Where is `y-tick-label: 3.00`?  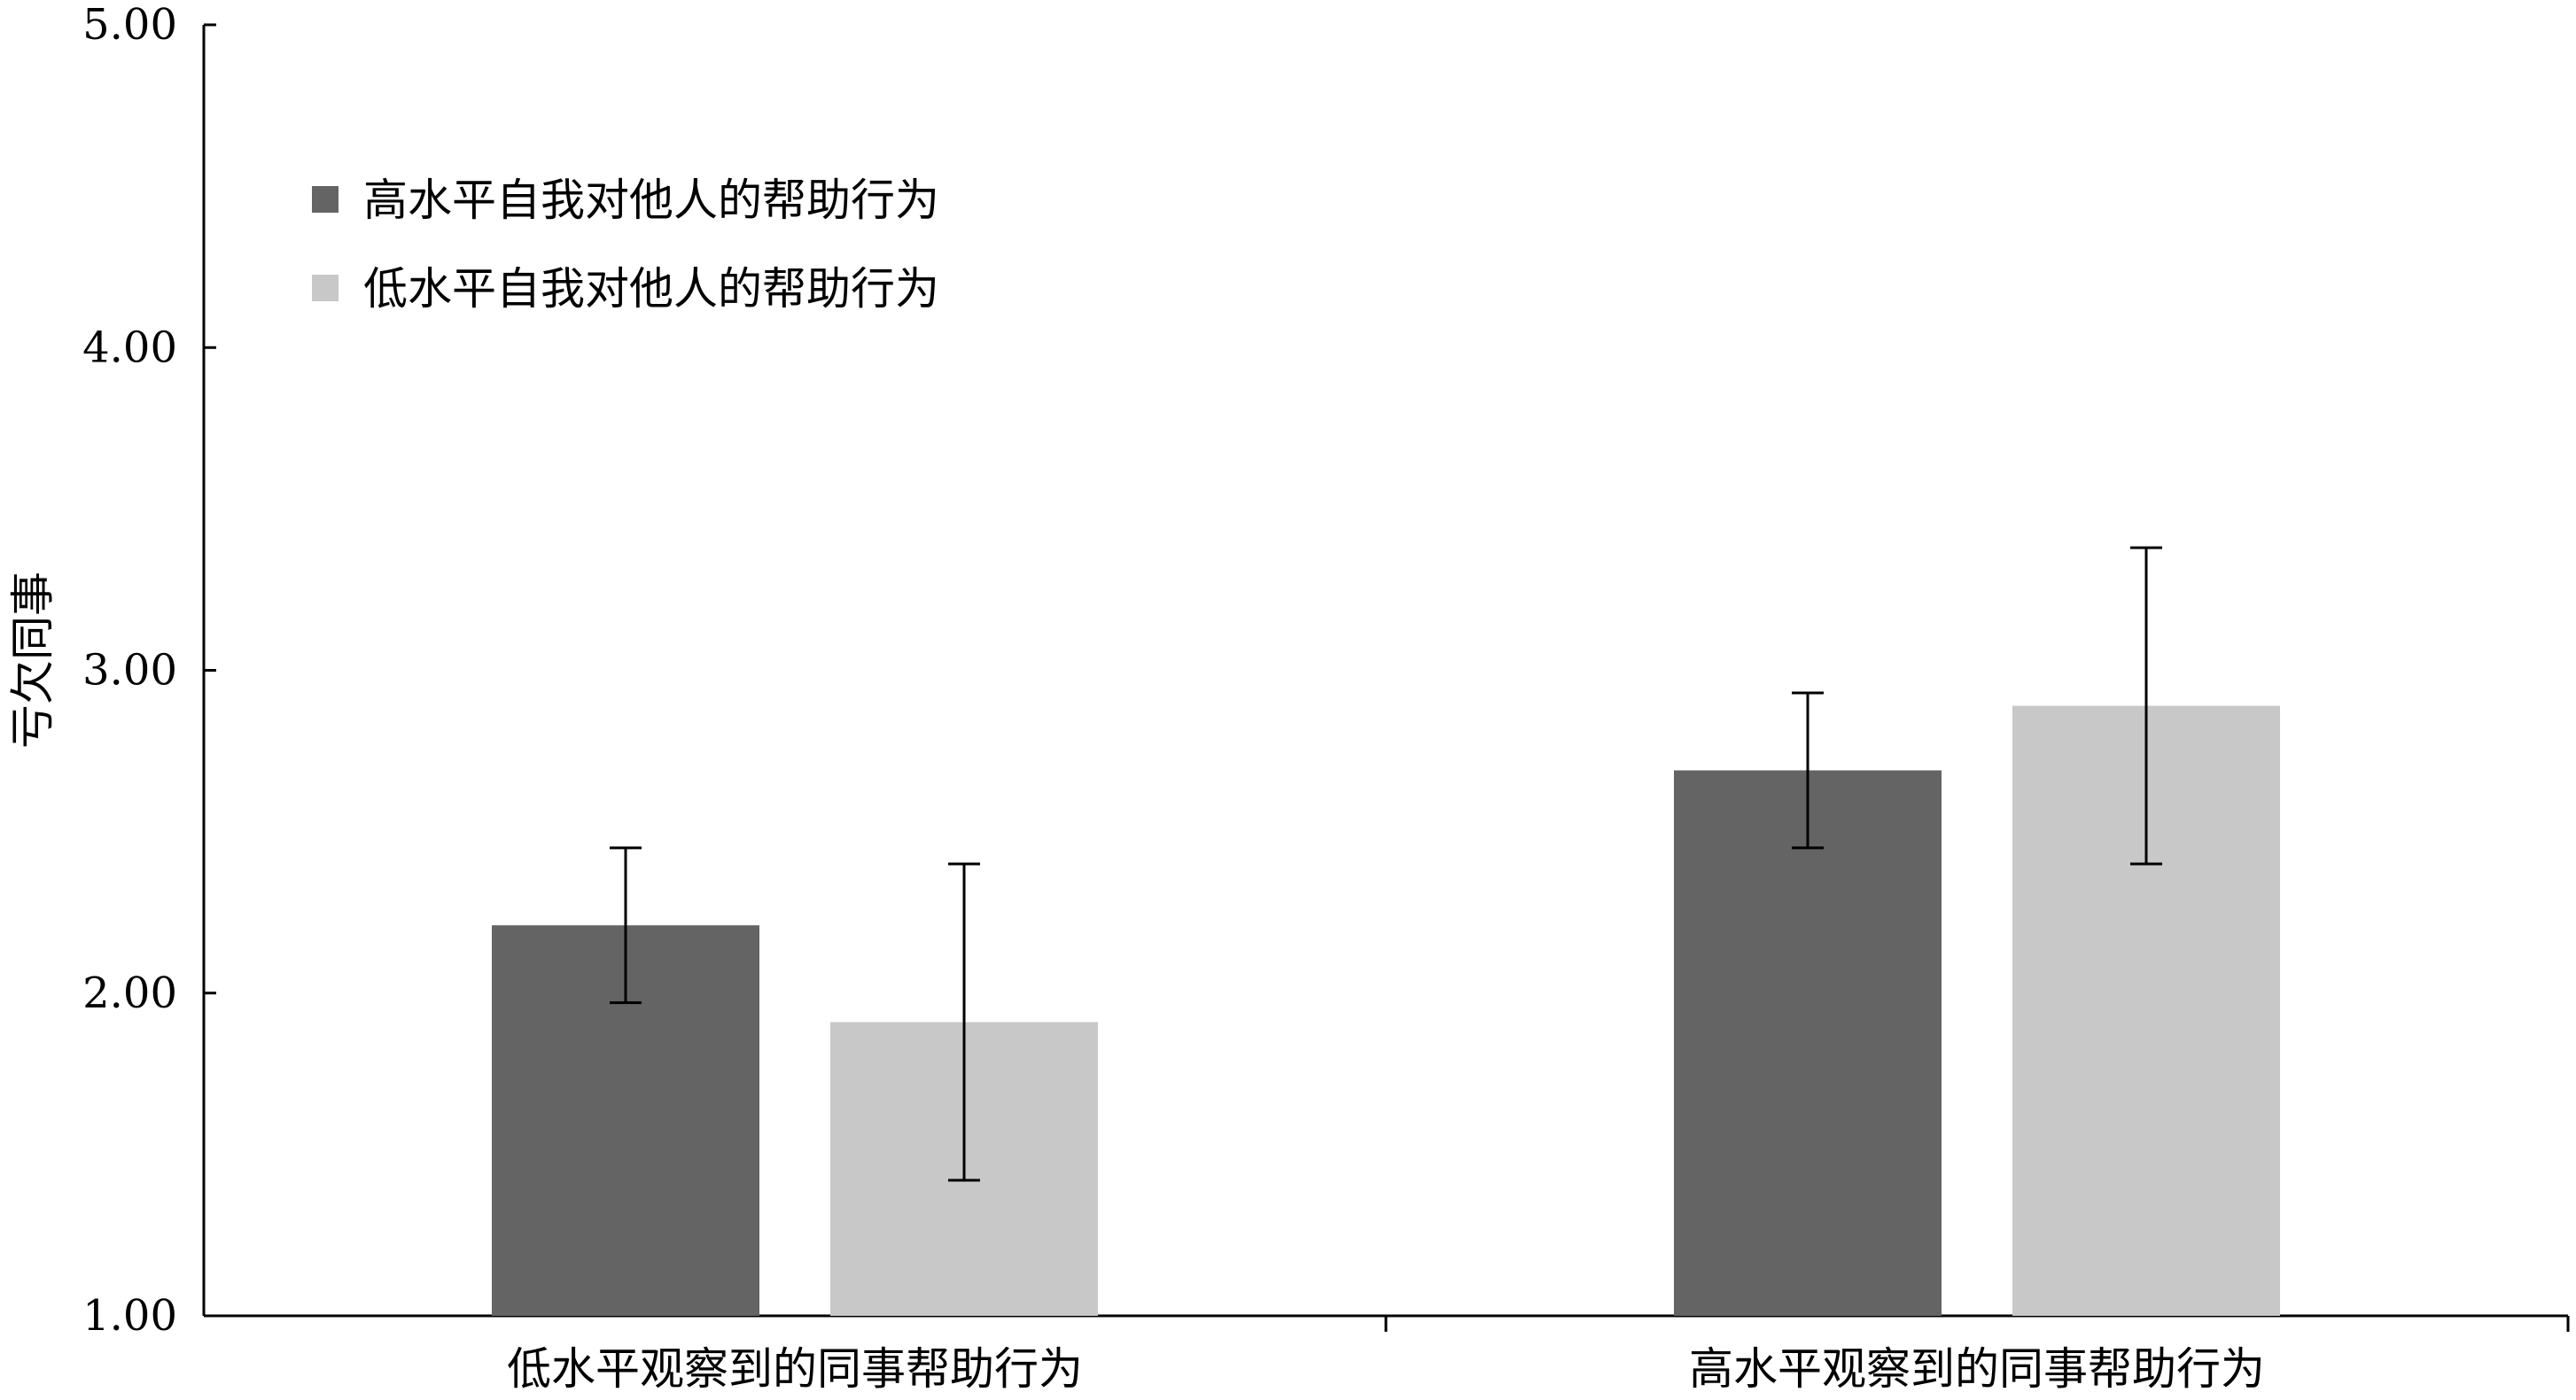 y-tick-label: 3.00 is located at coordinates (129, 671).